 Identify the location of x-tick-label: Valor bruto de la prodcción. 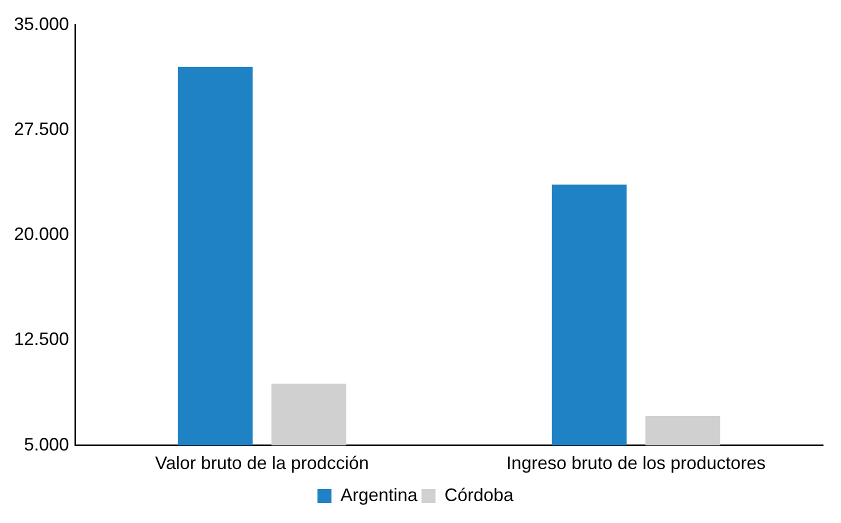
(262, 463).